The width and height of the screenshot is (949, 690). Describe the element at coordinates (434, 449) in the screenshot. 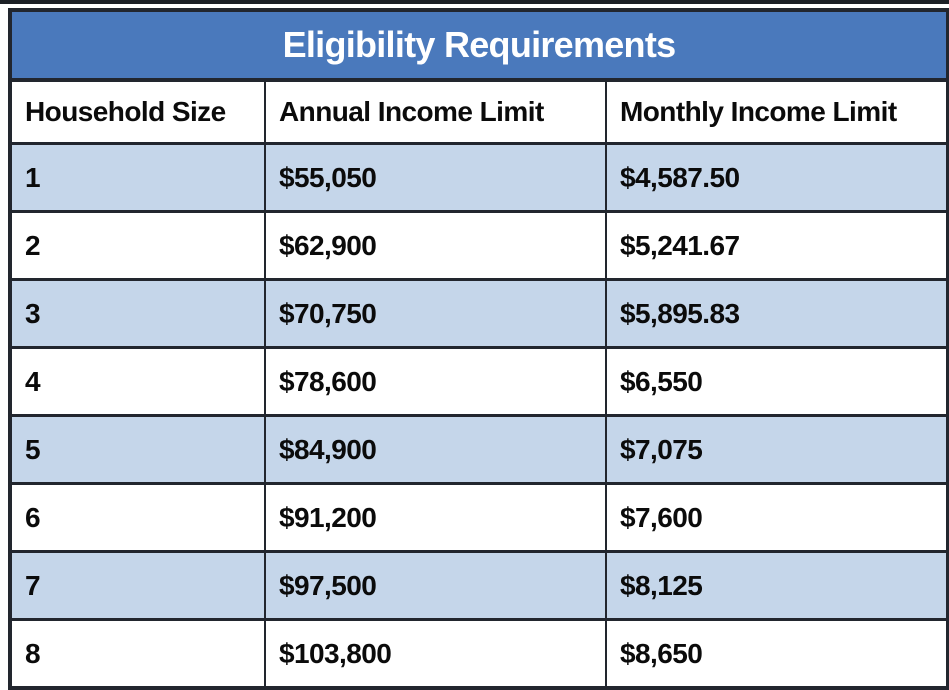

I see `cell-annual-income: $84,900` at that location.